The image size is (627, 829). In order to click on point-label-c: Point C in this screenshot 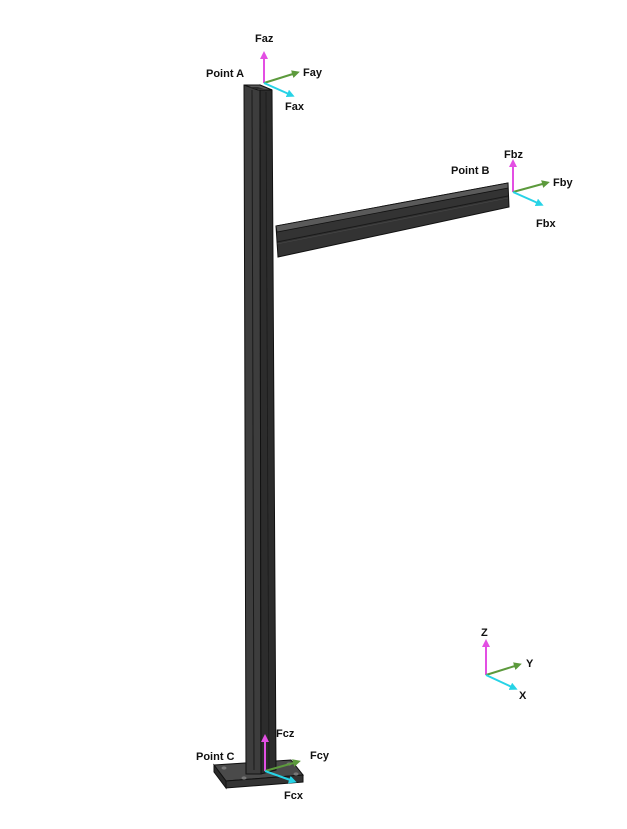, I will do `click(215, 757)`.